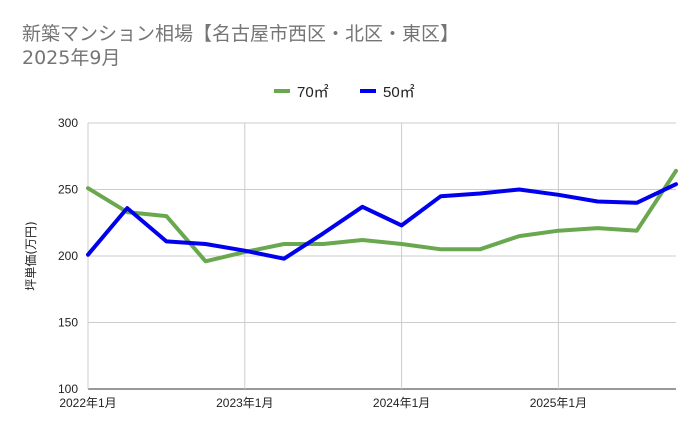 The width and height of the screenshot is (698, 432). Describe the element at coordinates (68, 389) in the screenshot. I see `y-tick-label: 100` at that location.